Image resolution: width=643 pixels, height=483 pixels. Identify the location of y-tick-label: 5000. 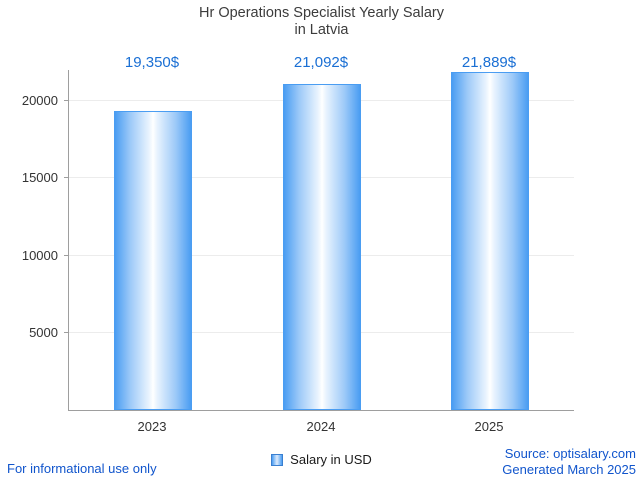
(43, 332).